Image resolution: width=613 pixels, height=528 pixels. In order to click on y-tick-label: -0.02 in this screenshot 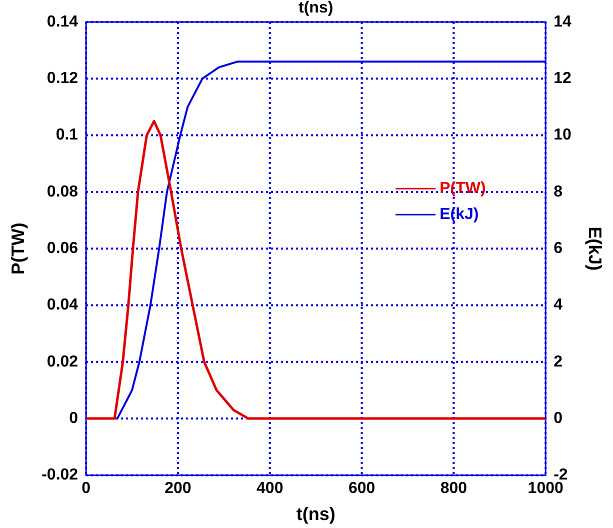, I will do `click(60, 475)`.